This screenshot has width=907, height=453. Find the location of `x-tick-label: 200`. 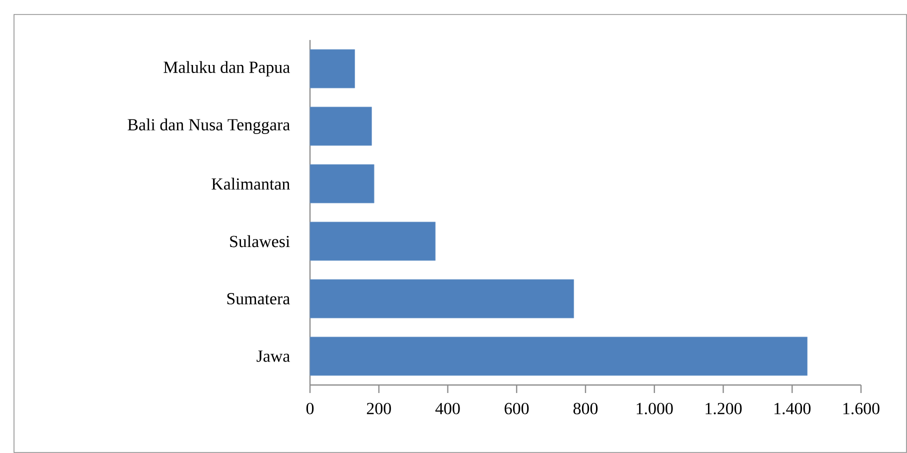

x-tick-label: 200 is located at coordinates (378, 408).